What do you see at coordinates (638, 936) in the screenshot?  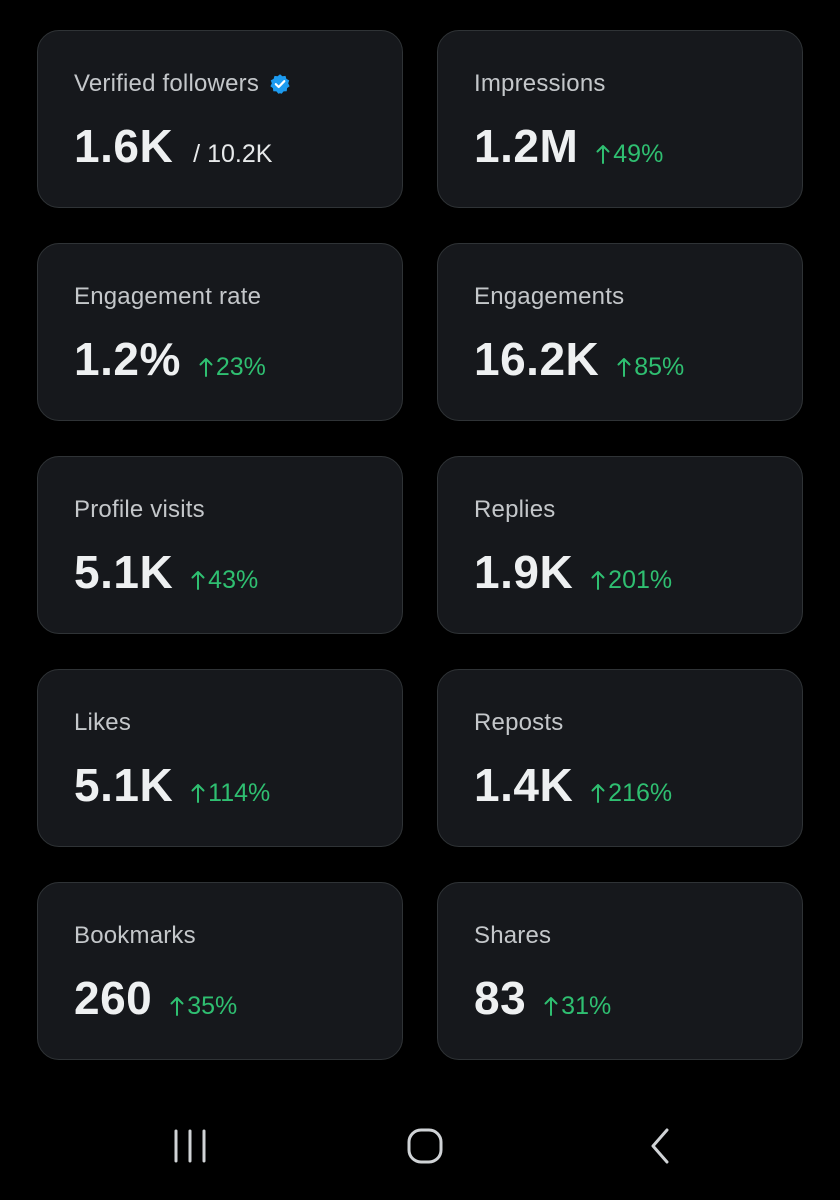 I see `metric-label-row: Shares` at bounding box center [638, 936].